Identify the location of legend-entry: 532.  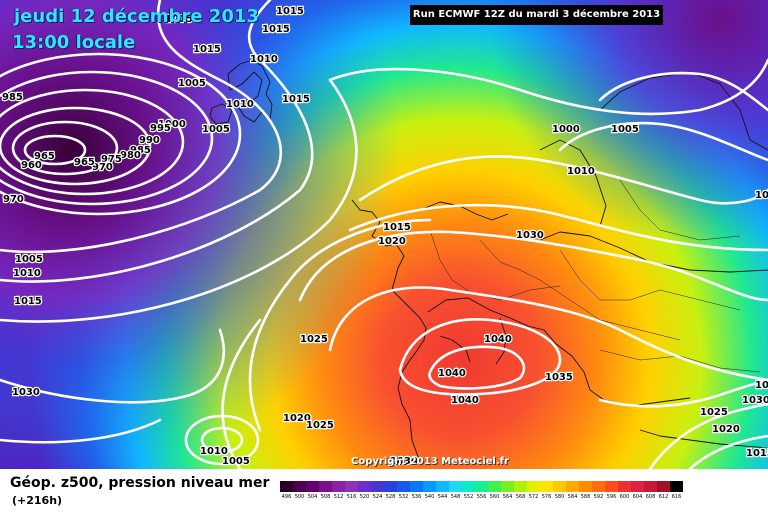
(403, 492).